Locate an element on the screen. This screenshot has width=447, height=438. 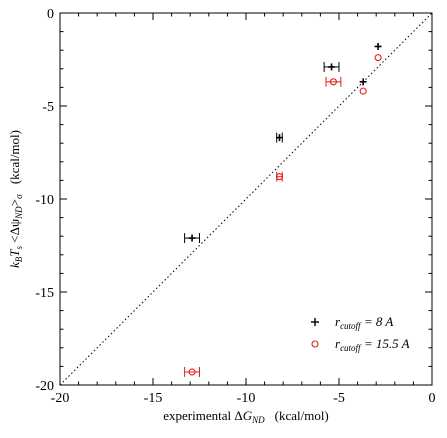
y-axis-label-open: <Δψ is located at coordinates (14, 232).